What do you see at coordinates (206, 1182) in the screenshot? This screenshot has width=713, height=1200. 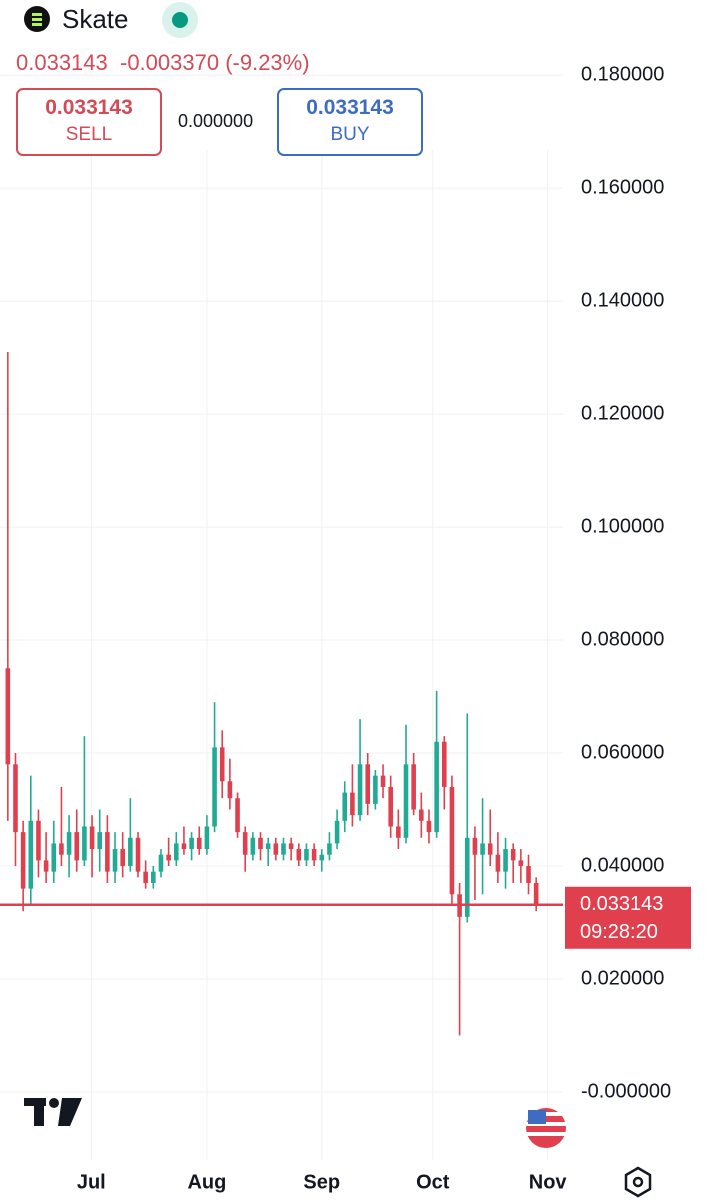 I see `x-tick-label: Aug` at bounding box center [206, 1182].